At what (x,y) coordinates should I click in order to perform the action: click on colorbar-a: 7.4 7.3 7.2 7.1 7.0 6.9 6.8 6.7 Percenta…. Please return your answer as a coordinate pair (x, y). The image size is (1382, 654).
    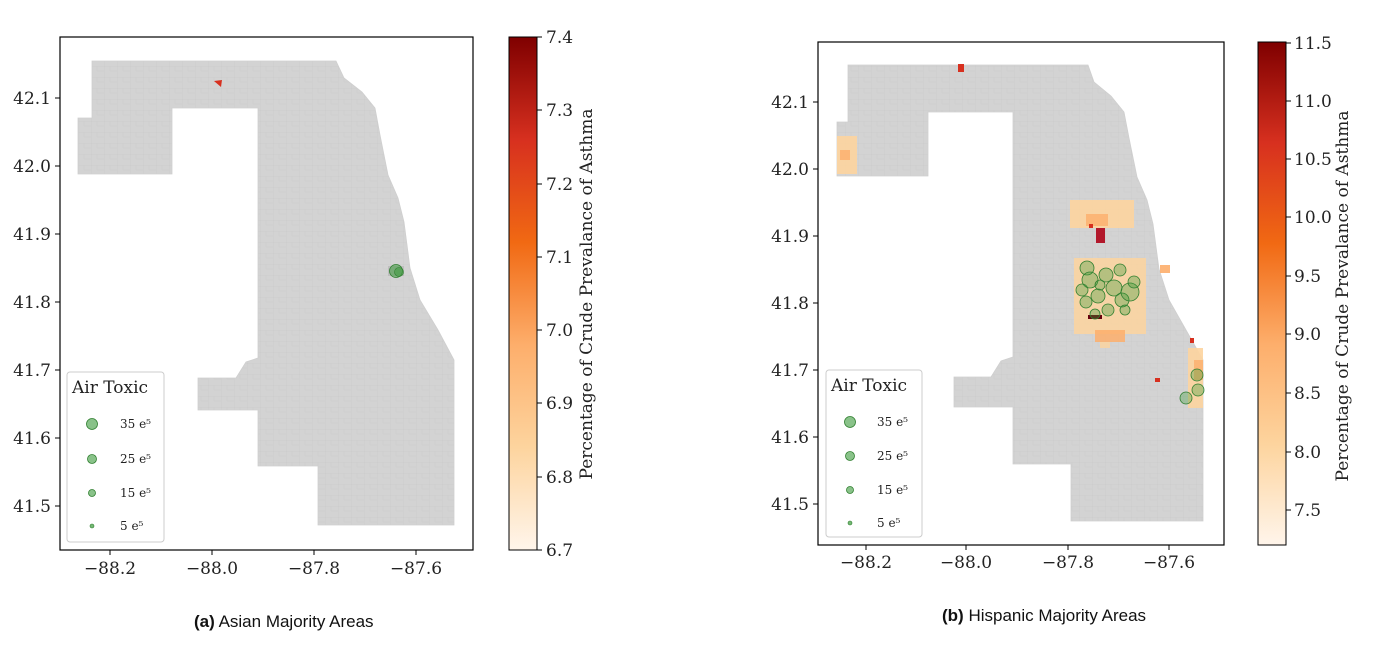
    Looking at the image, I should click on (552, 294).